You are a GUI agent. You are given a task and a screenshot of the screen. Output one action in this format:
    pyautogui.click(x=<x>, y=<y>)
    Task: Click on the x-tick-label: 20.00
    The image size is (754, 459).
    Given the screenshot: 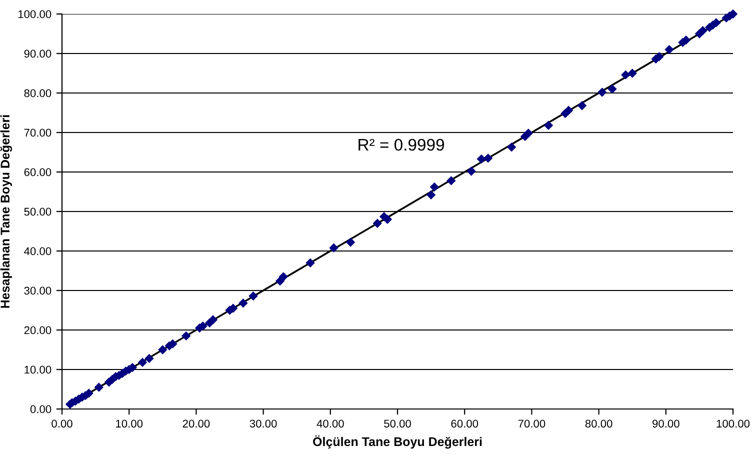 What is the action you would take?
    pyautogui.click(x=196, y=424)
    